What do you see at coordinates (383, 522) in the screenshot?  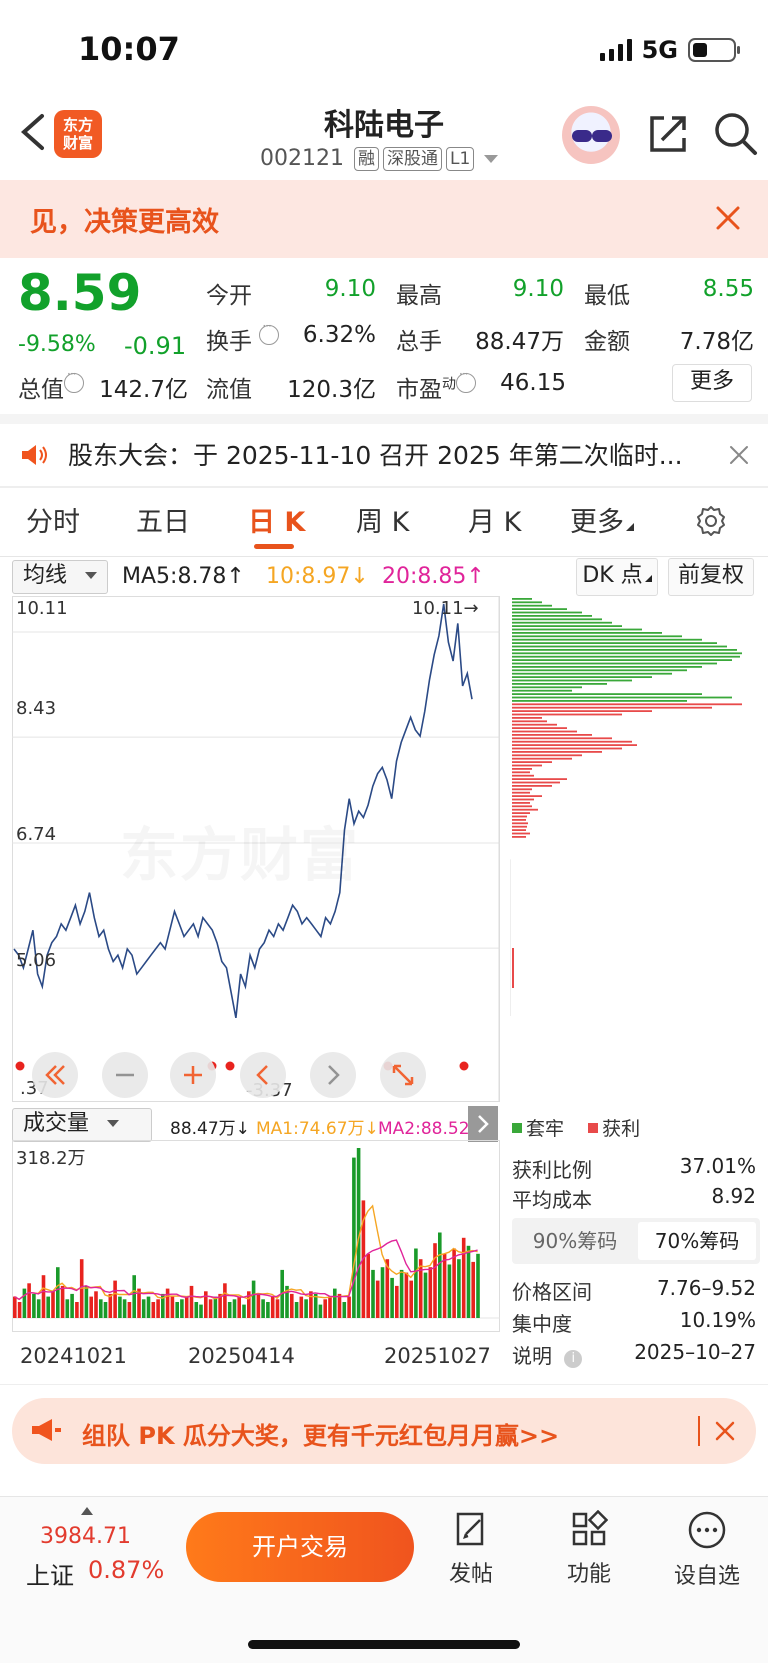 I see `tab-weekly-k: 周 K` at bounding box center [383, 522].